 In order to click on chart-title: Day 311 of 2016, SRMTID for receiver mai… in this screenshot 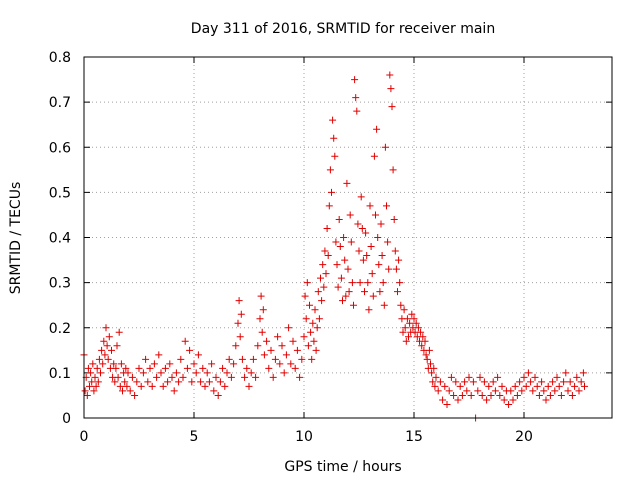, I will do `click(343, 29)`.